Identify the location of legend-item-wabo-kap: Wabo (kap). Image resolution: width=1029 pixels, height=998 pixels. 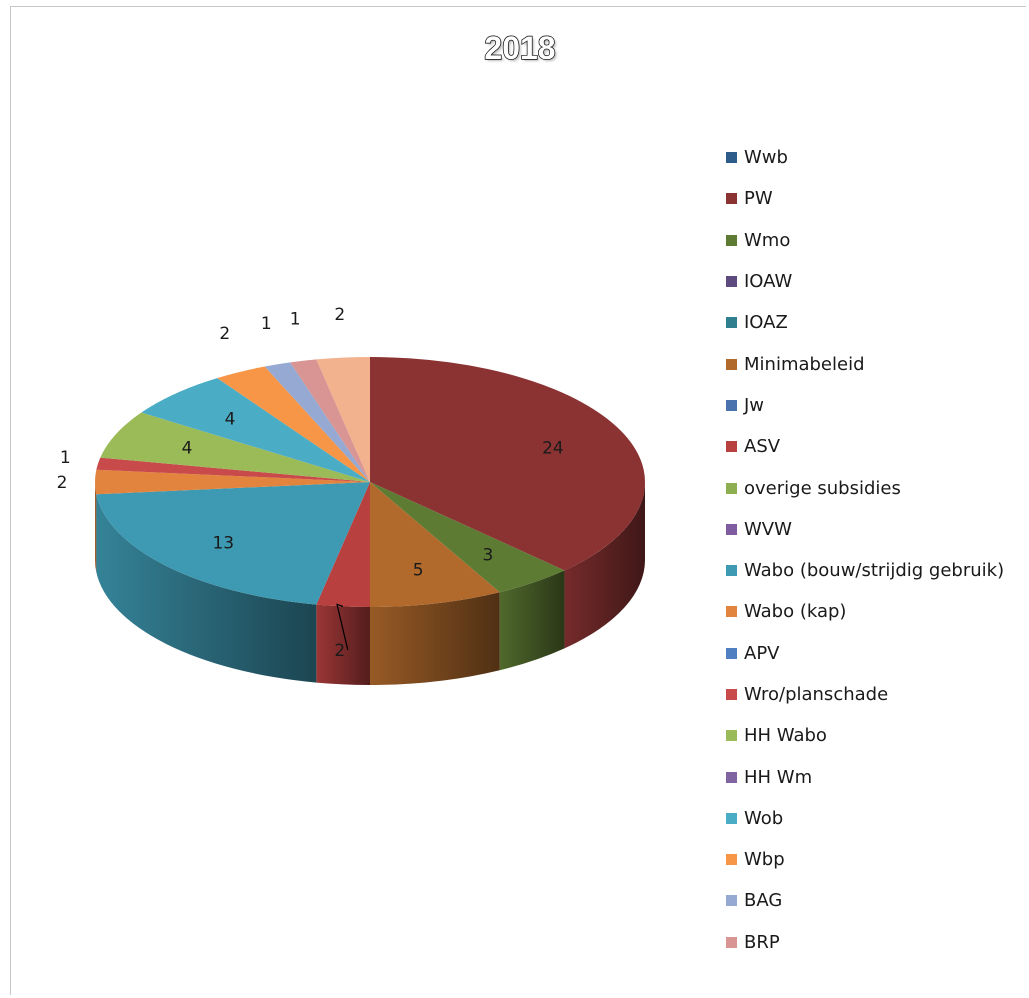
(865, 611).